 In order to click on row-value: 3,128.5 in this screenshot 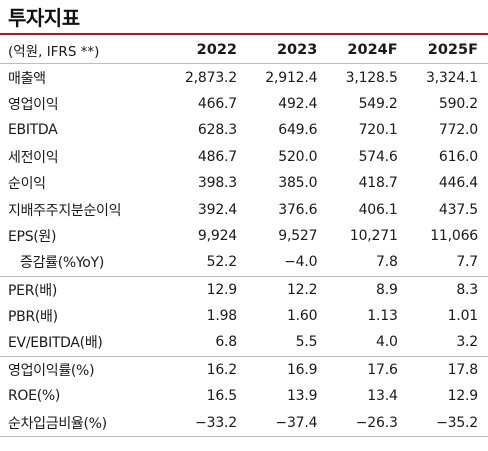, I will do `click(371, 77)`.